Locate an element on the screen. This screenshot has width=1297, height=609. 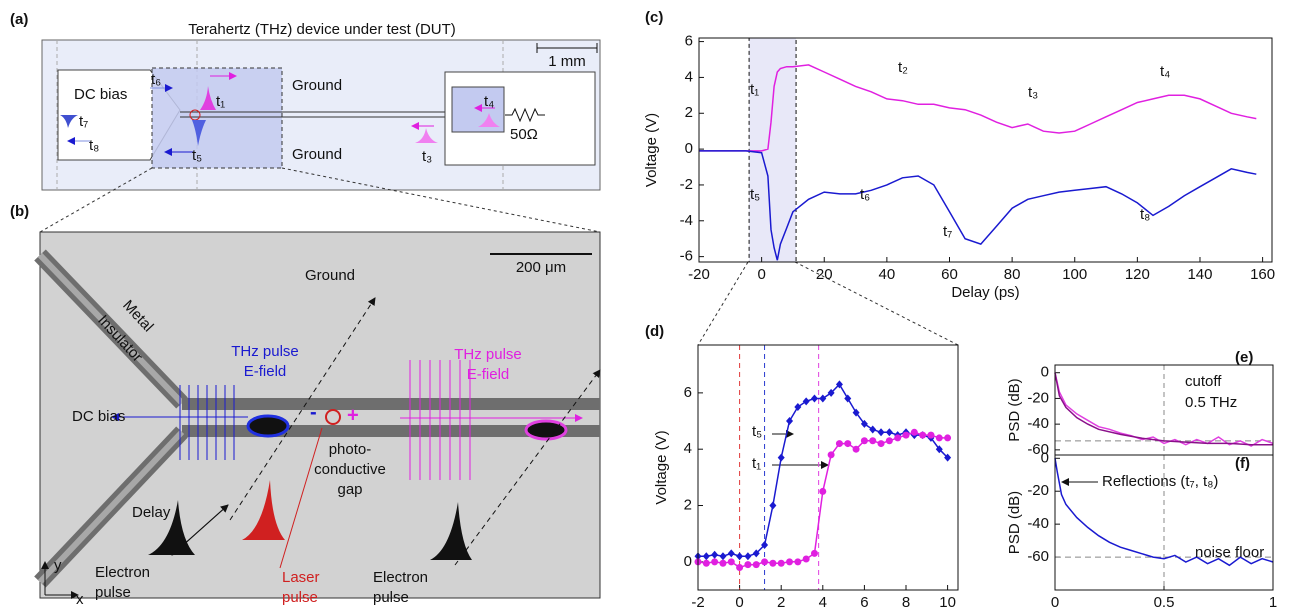
panel-label: (a) is located at coordinates (19, 19).